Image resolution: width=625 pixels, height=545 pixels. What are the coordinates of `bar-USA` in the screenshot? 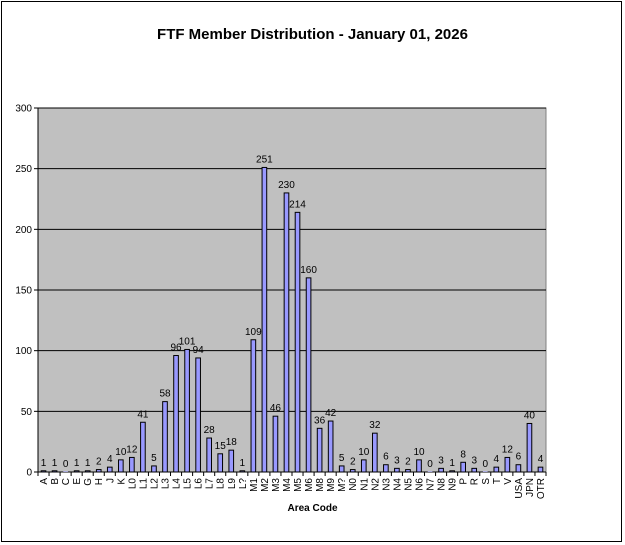 It's located at (518, 468).